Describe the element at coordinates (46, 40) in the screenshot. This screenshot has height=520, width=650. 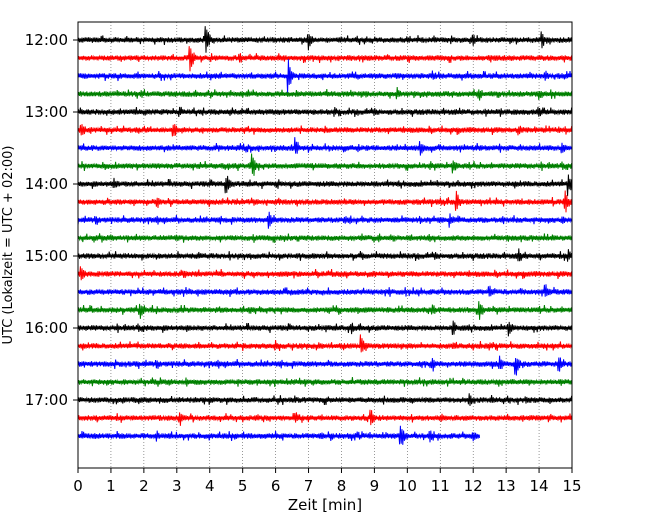
I see `y-tick-label: 12:00` at that location.